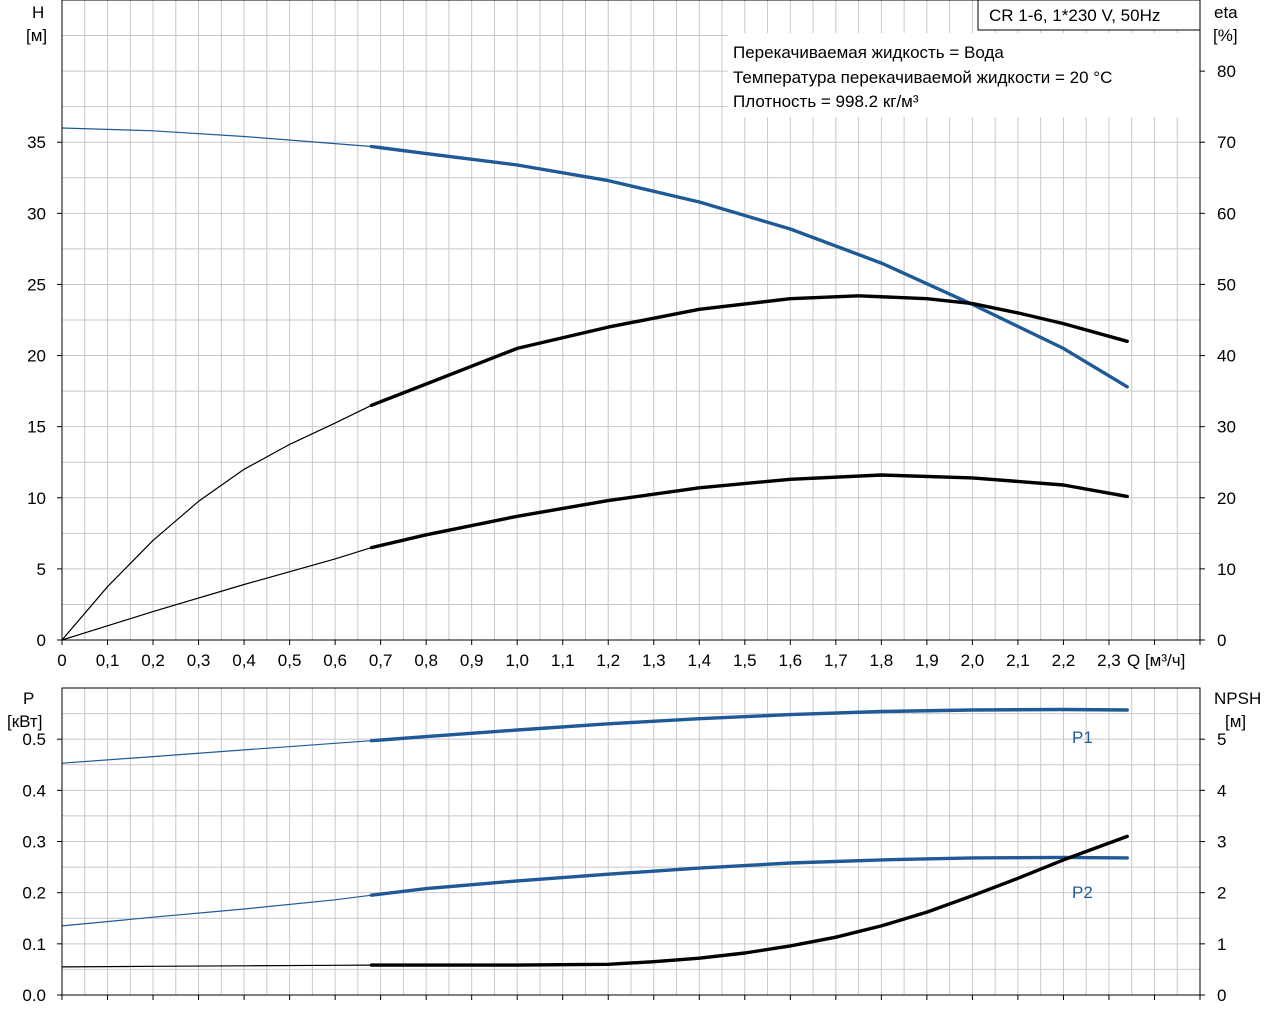 The image size is (1280, 1024). I want to click on y-tick-label: 5, so click(41, 569).